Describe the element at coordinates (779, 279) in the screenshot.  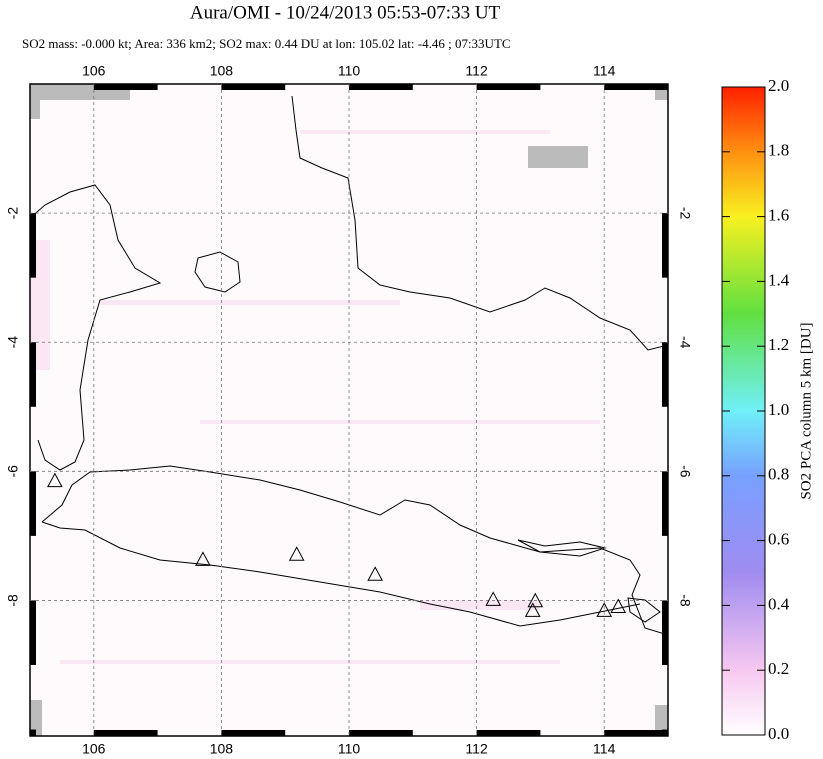
I see `colorbar-tick-label: 1.4` at that location.